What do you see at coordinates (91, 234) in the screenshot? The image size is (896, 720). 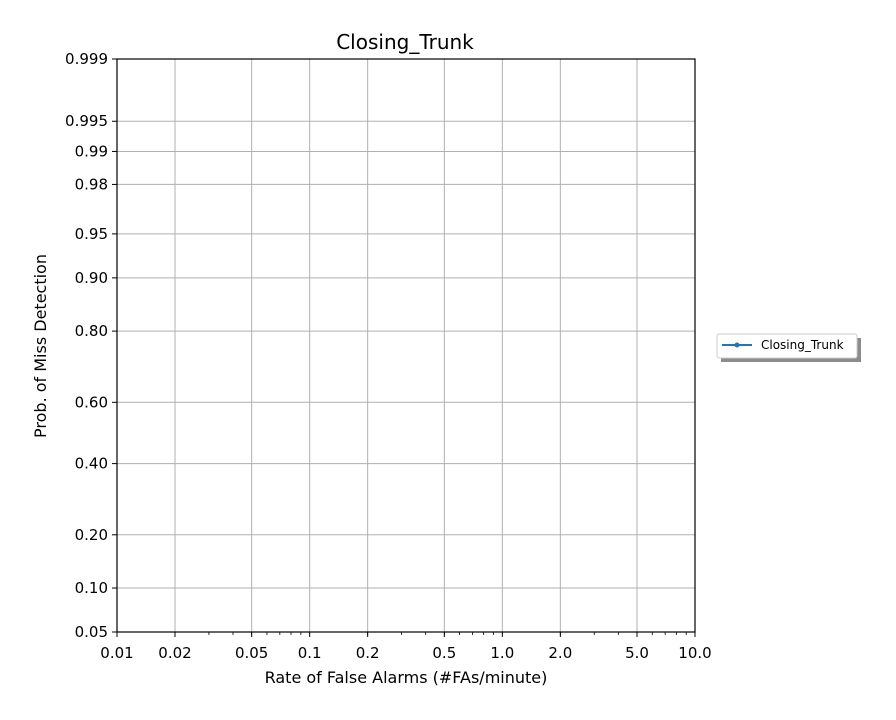 I see `y-tick-label: 0.95` at bounding box center [91, 234].